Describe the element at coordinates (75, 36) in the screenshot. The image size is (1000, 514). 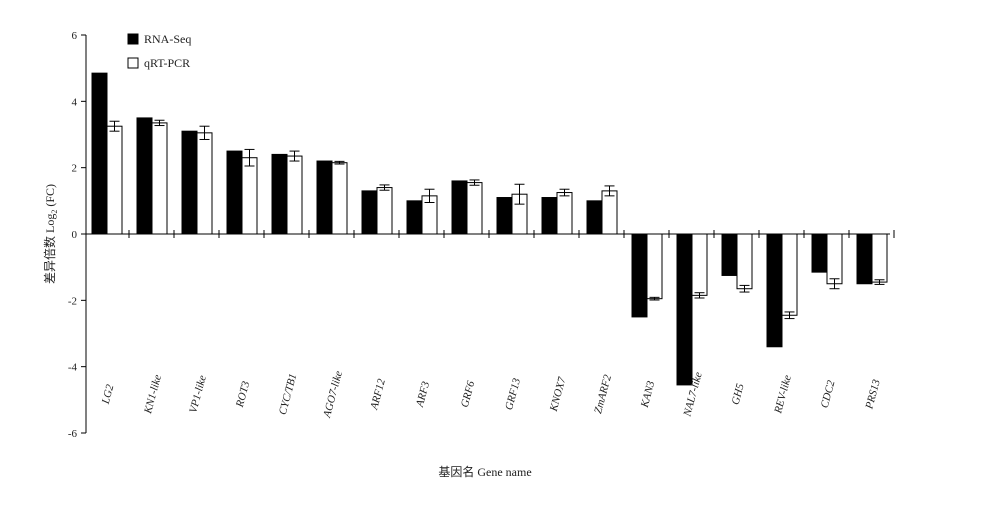
I see `y-tick-label: 6` at that location.